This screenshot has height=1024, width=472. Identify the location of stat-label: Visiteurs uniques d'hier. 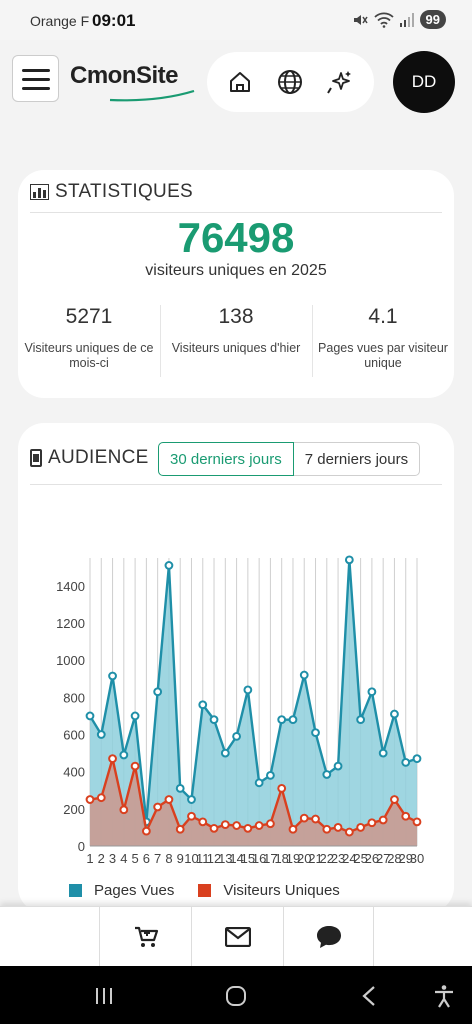
(236, 348).